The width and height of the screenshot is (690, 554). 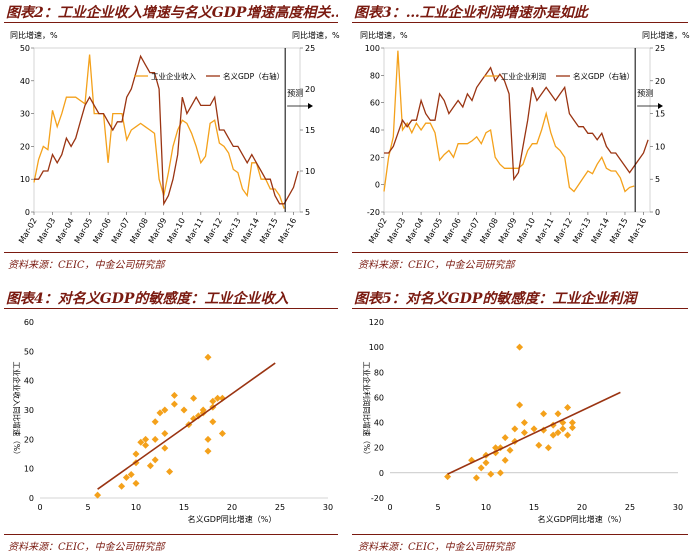 What do you see at coordinates (316, 35) in the screenshot?
I see `right-axis-title: 同比增速，%` at bounding box center [316, 35].